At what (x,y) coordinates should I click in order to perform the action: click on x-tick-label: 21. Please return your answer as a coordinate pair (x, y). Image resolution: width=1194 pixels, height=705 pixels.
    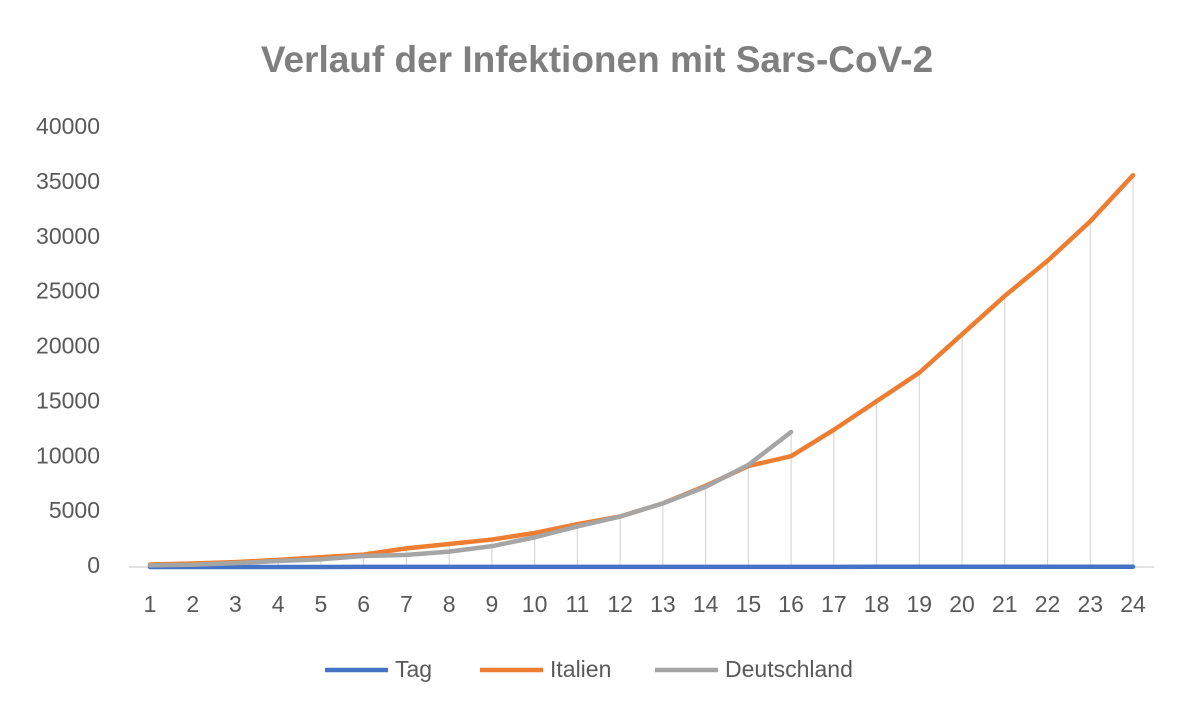
    Looking at the image, I should click on (1005, 604).